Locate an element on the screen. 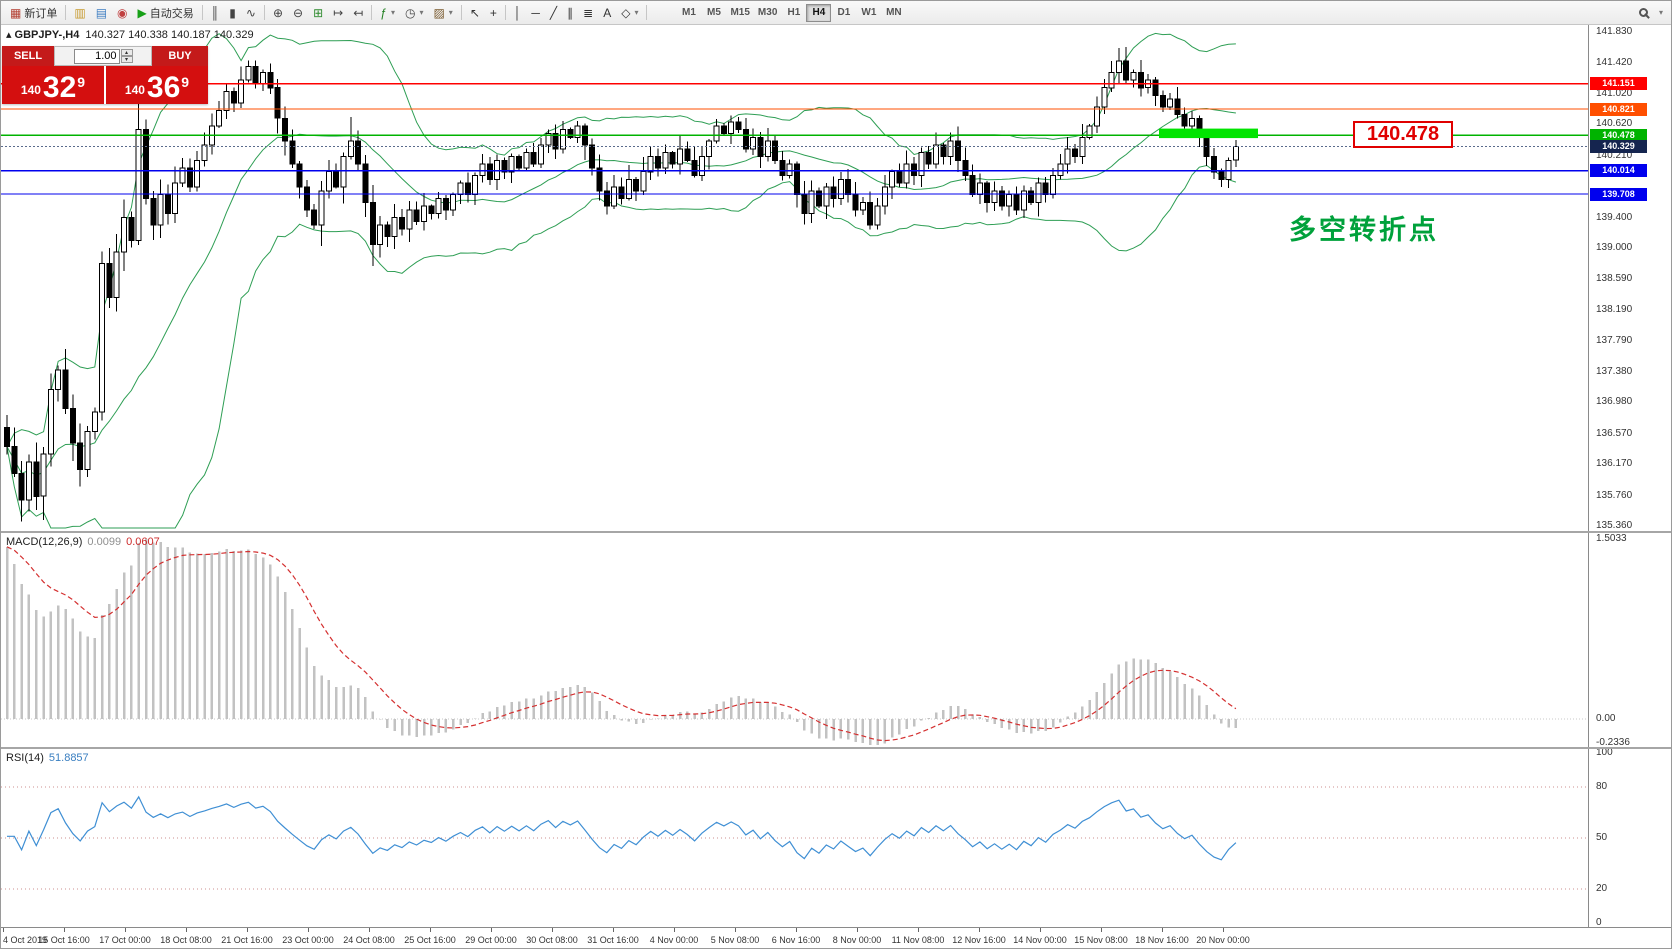 This screenshot has height=949, width=1672. equidistant-channel-icon: ∥ is located at coordinates (570, 13).